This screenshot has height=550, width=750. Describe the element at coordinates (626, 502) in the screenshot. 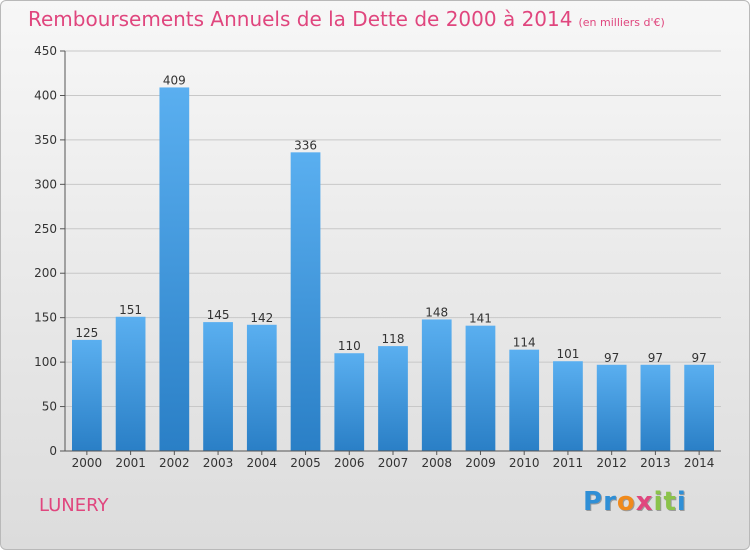

I see `logo-letter: o` at that location.